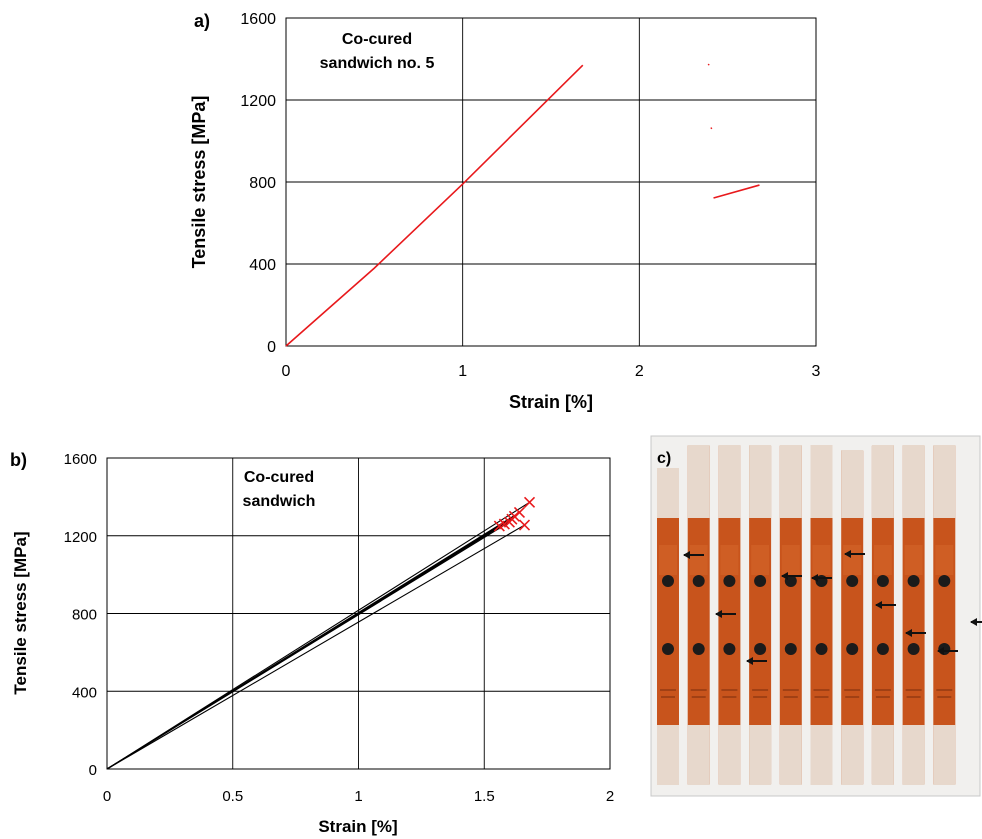  What do you see at coordinates (664, 458) in the screenshot?
I see `panel-label-c: c)` at bounding box center [664, 458].